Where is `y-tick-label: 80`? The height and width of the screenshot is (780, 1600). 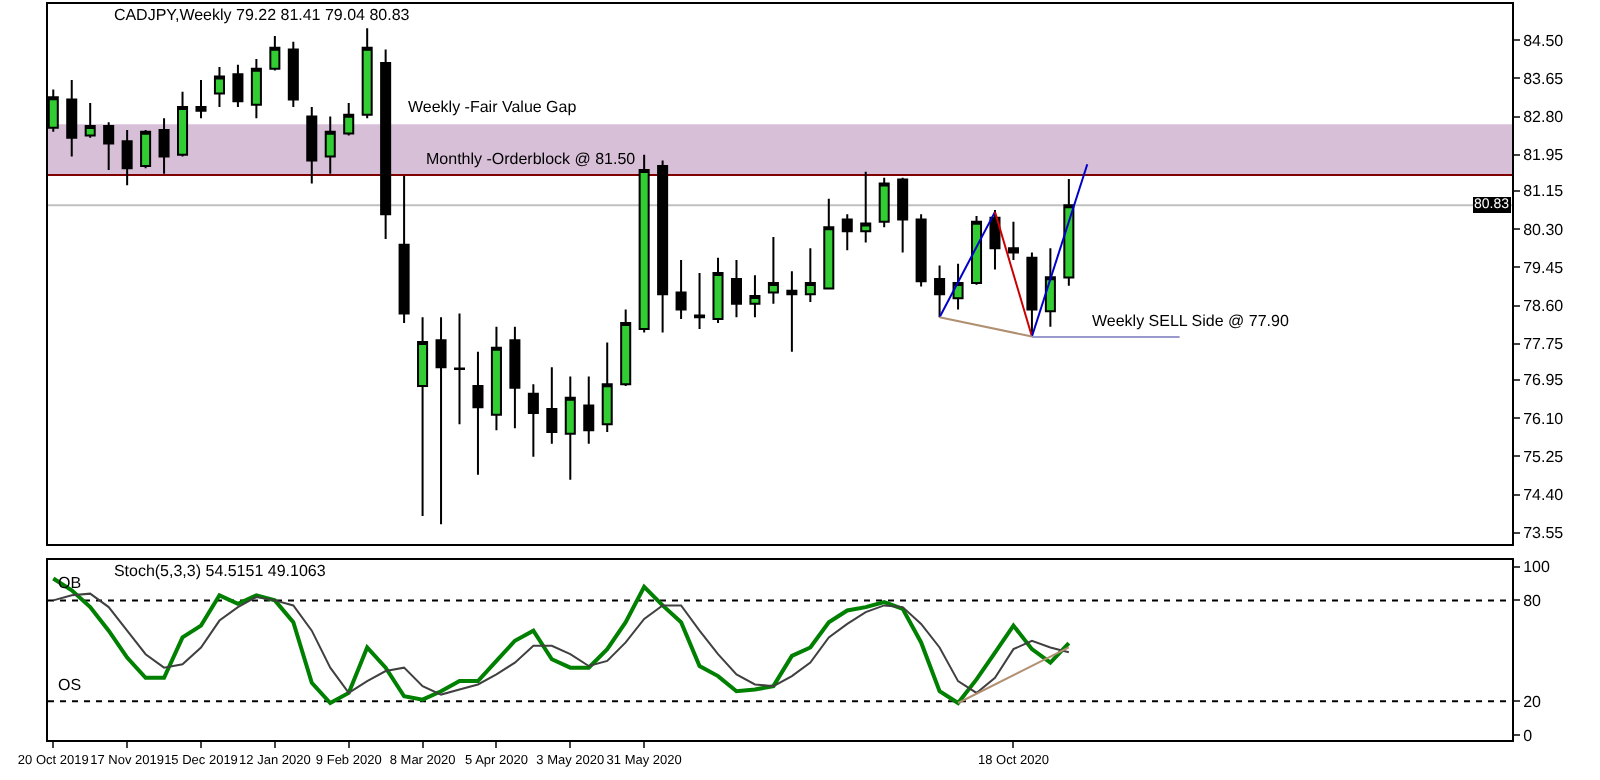 y-tick-label: 80 is located at coordinates (1533, 600).